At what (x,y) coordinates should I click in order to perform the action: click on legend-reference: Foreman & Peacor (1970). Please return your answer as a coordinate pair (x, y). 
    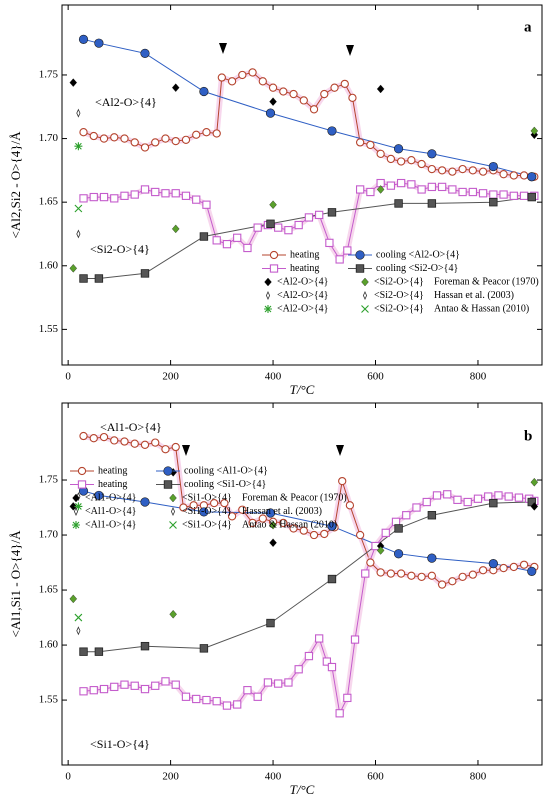
    Looking at the image, I should click on (486, 281).